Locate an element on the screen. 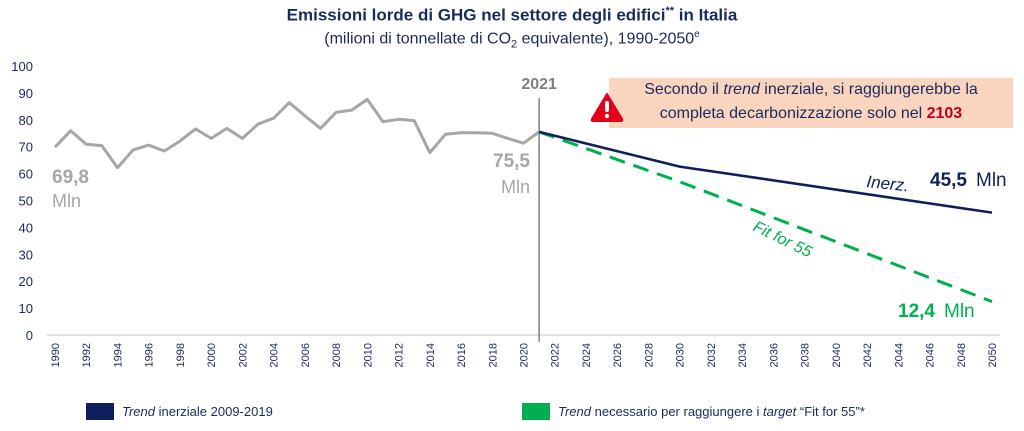 The width and height of the screenshot is (1024, 431). x-tick-label: 2036 is located at coordinates (774, 355).